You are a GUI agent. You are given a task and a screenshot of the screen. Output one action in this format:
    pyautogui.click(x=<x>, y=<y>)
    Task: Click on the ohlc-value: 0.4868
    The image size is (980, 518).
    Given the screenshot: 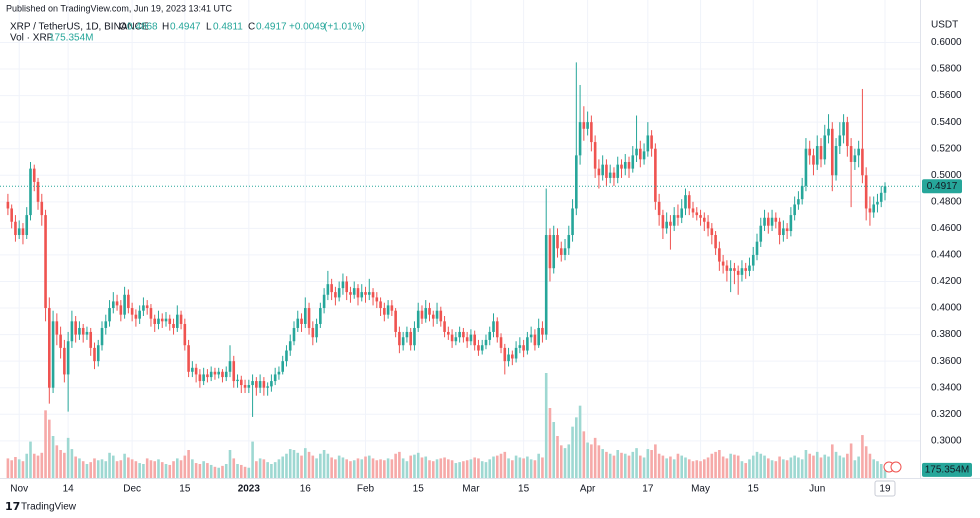 What is the action you would take?
    pyautogui.click(x=142, y=27)
    